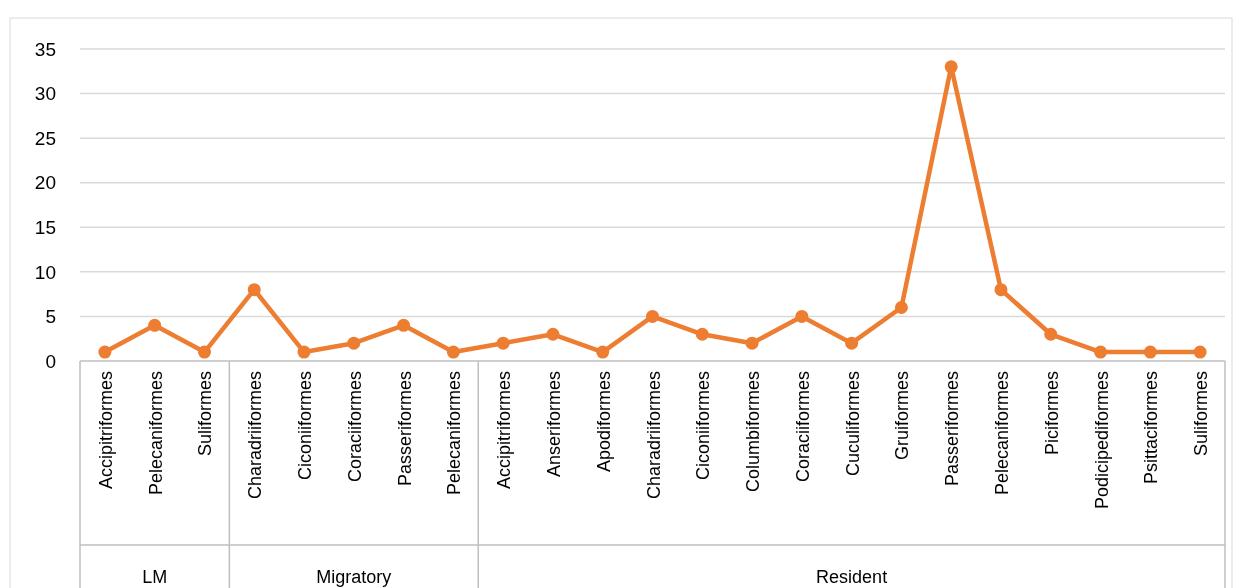 This screenshot has height=588, width=1242. I want to click on text: LM, so click(155, 577).